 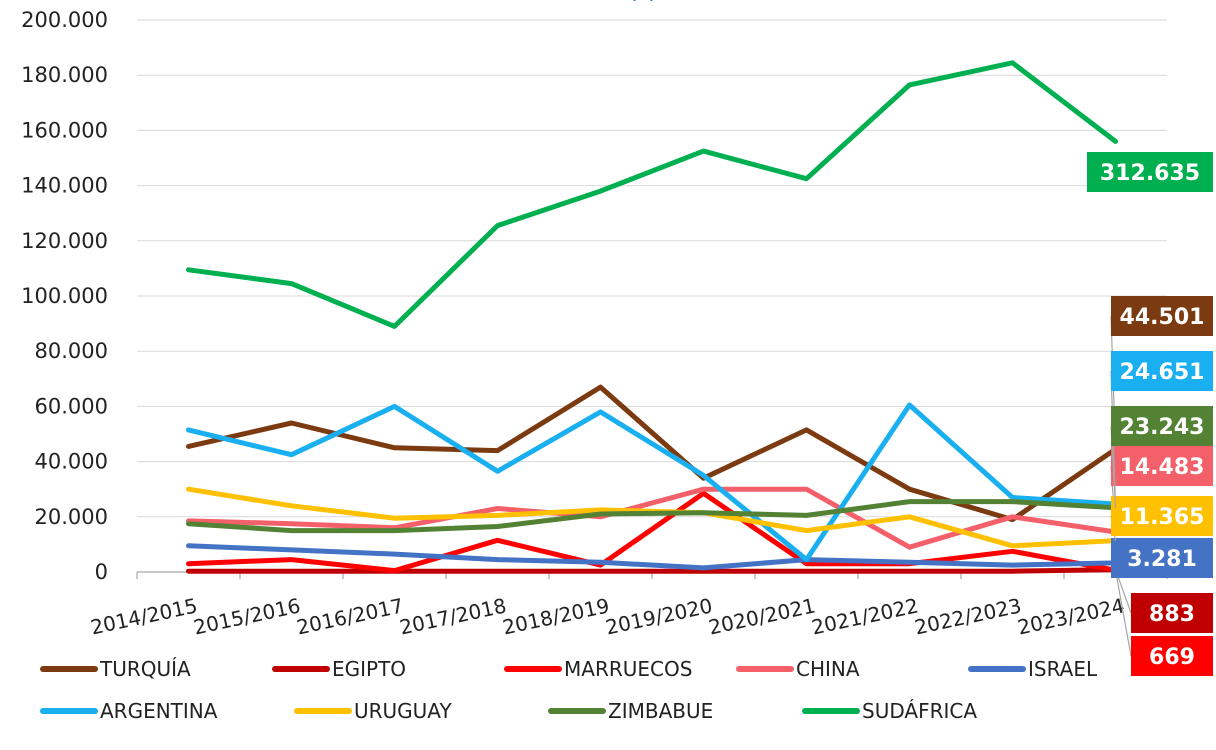 I want to click on x-tick-label: 2016/2017, so click(x=349, y=616).